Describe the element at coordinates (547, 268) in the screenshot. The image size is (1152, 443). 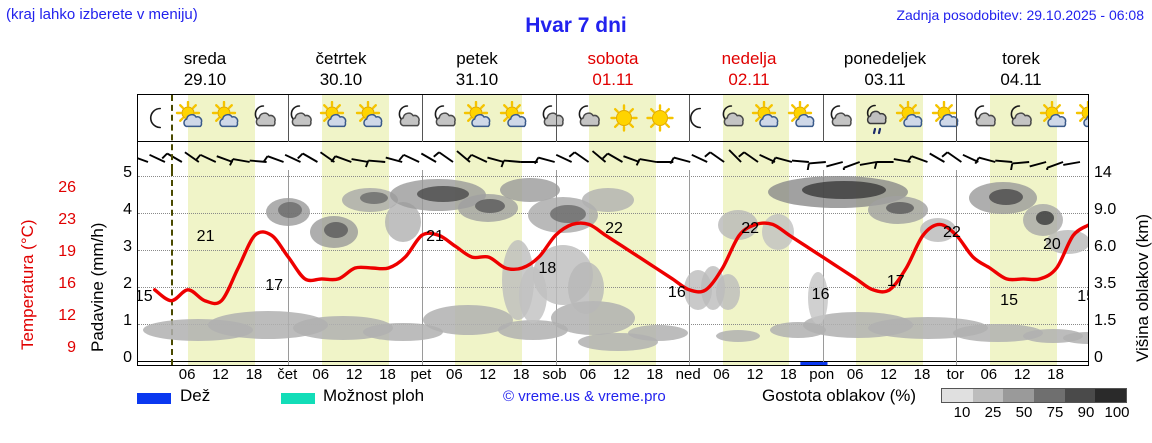
I see `temperature-value-label: 18` at that location.